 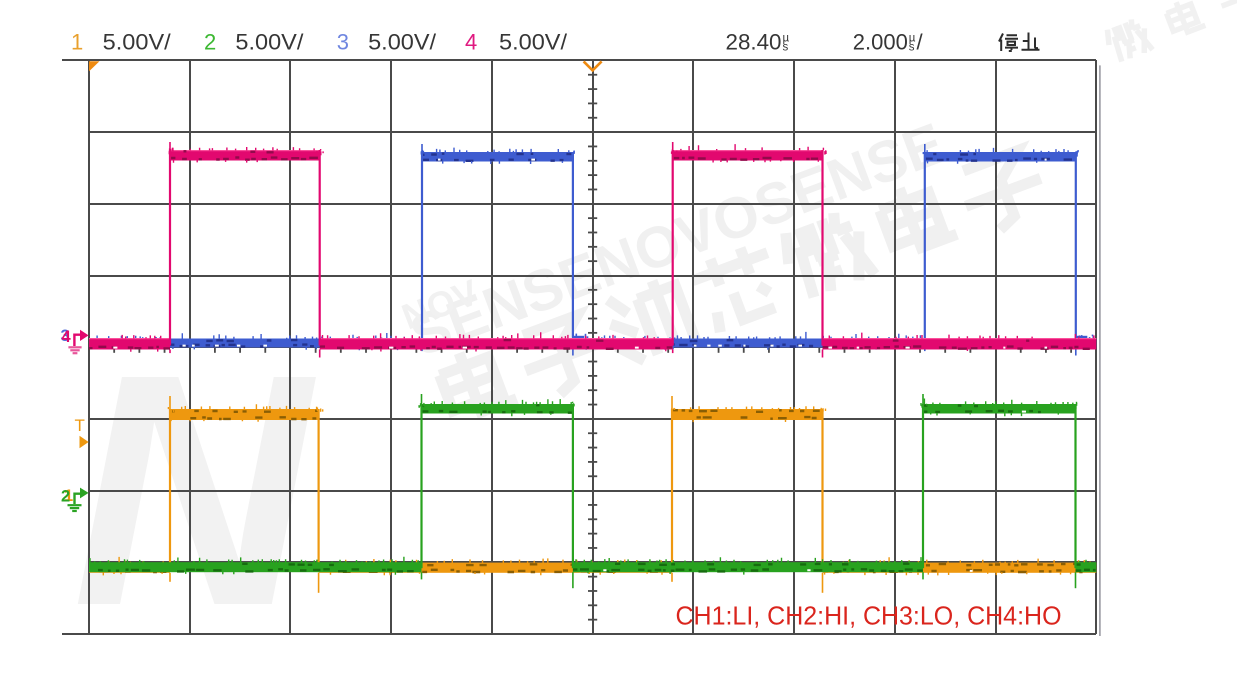 What do you see at coordinates (880, 42) in the screenshot?
I see `svg-text: 2.000` at bounding box center [880, 42].